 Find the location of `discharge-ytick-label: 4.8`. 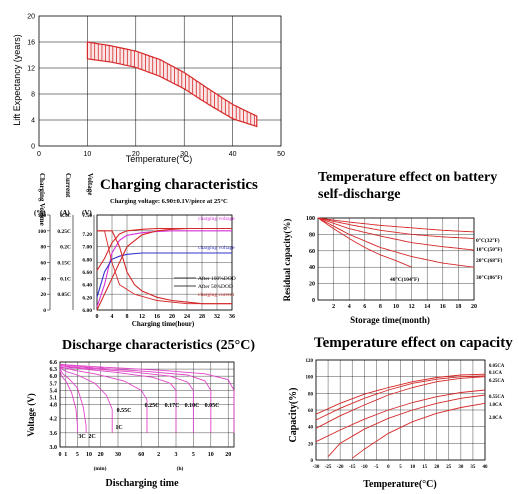

discharge-ytick-label: 4.8 is located at coordinates (54, 406).